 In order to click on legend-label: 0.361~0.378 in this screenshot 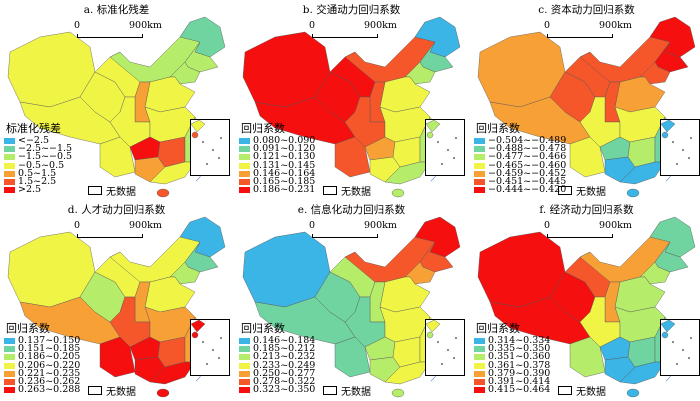, I will do `click(519, 365)`.